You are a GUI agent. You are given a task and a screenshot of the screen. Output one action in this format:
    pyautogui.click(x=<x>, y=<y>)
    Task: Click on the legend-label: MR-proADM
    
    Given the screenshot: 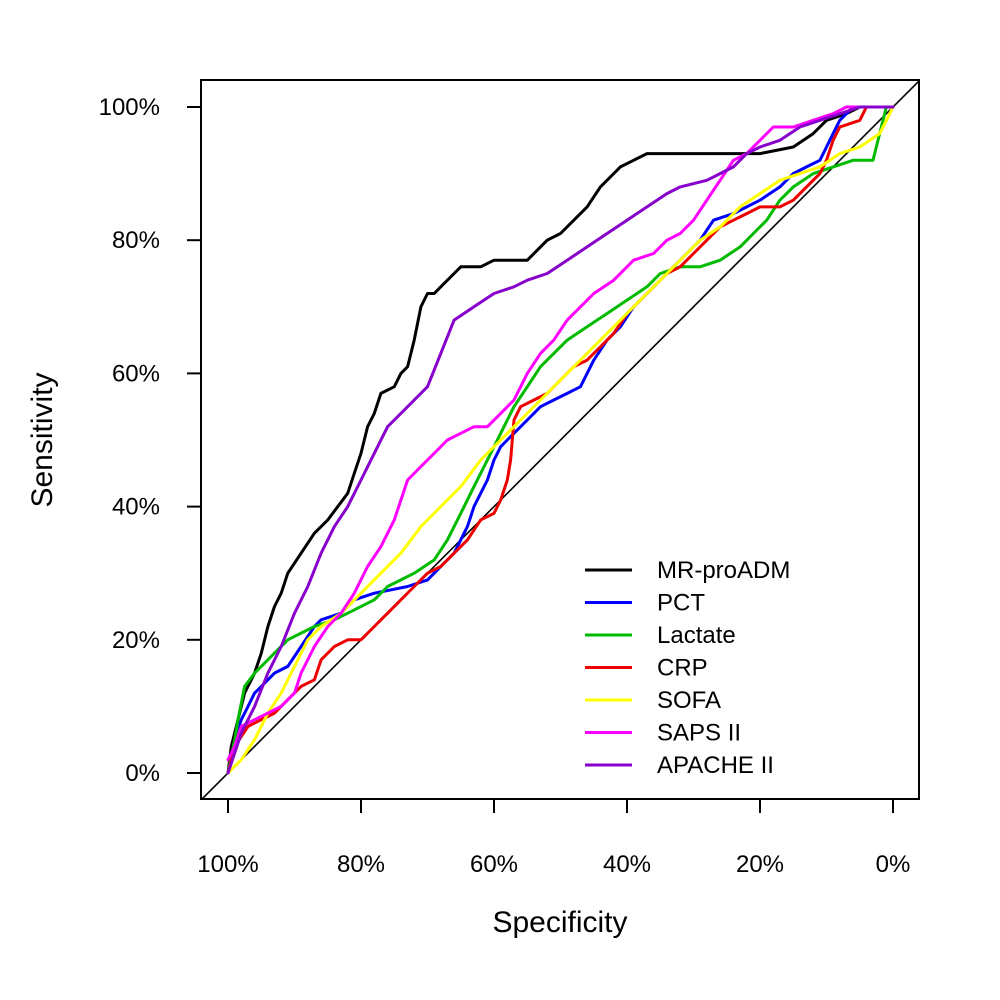 What is the action you would take?
    pyautogui.click(x=723, y=570)
    